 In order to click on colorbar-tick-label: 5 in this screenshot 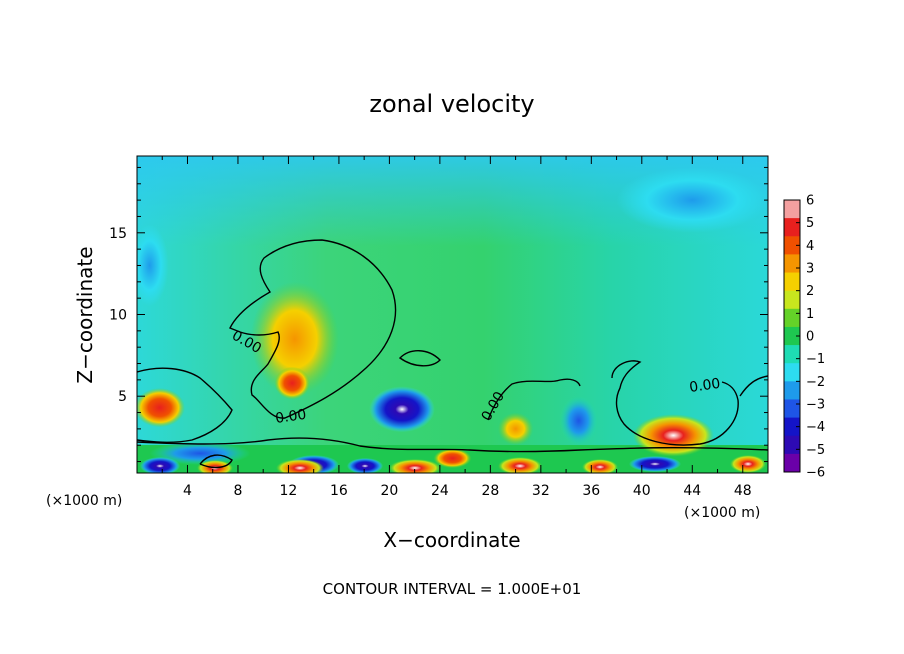, I will do `click(810, 223)`.